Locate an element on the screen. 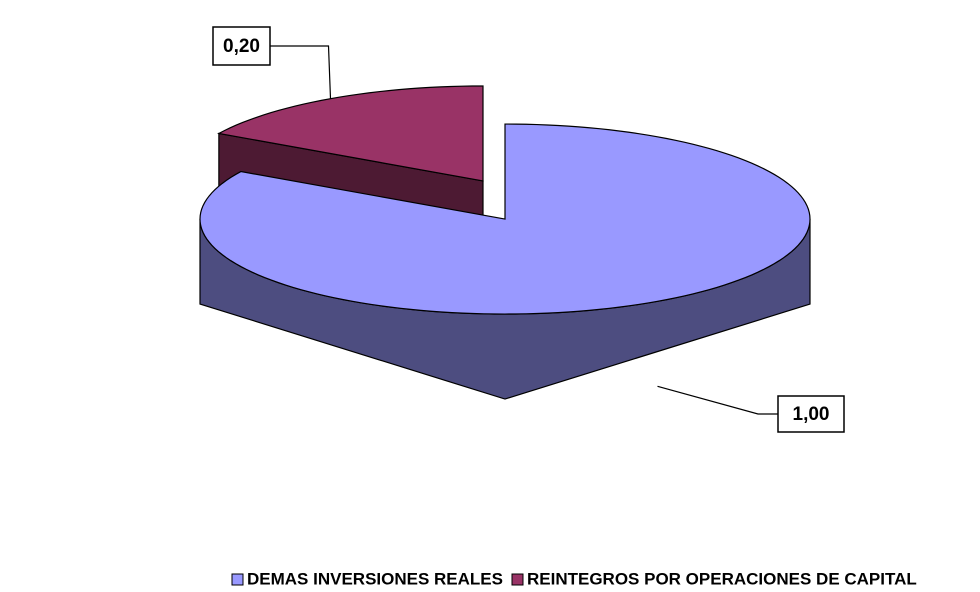 This screenshot has width=980, height=592. data-label: 0,20 is located at coordinates (241, 46).